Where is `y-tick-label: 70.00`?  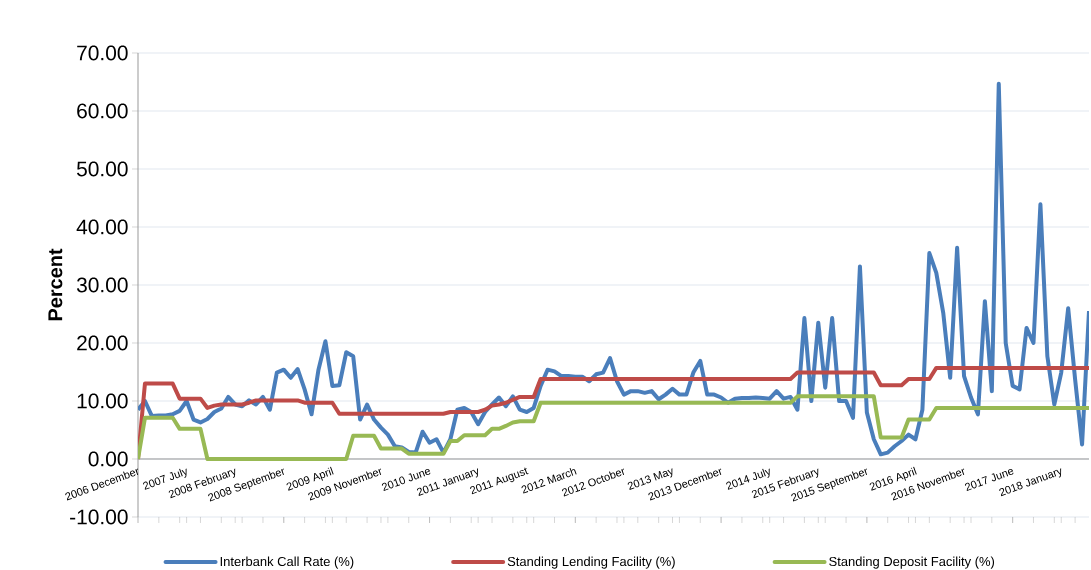 y-tick-label: 70.00 is located at coordinates (102, 53).